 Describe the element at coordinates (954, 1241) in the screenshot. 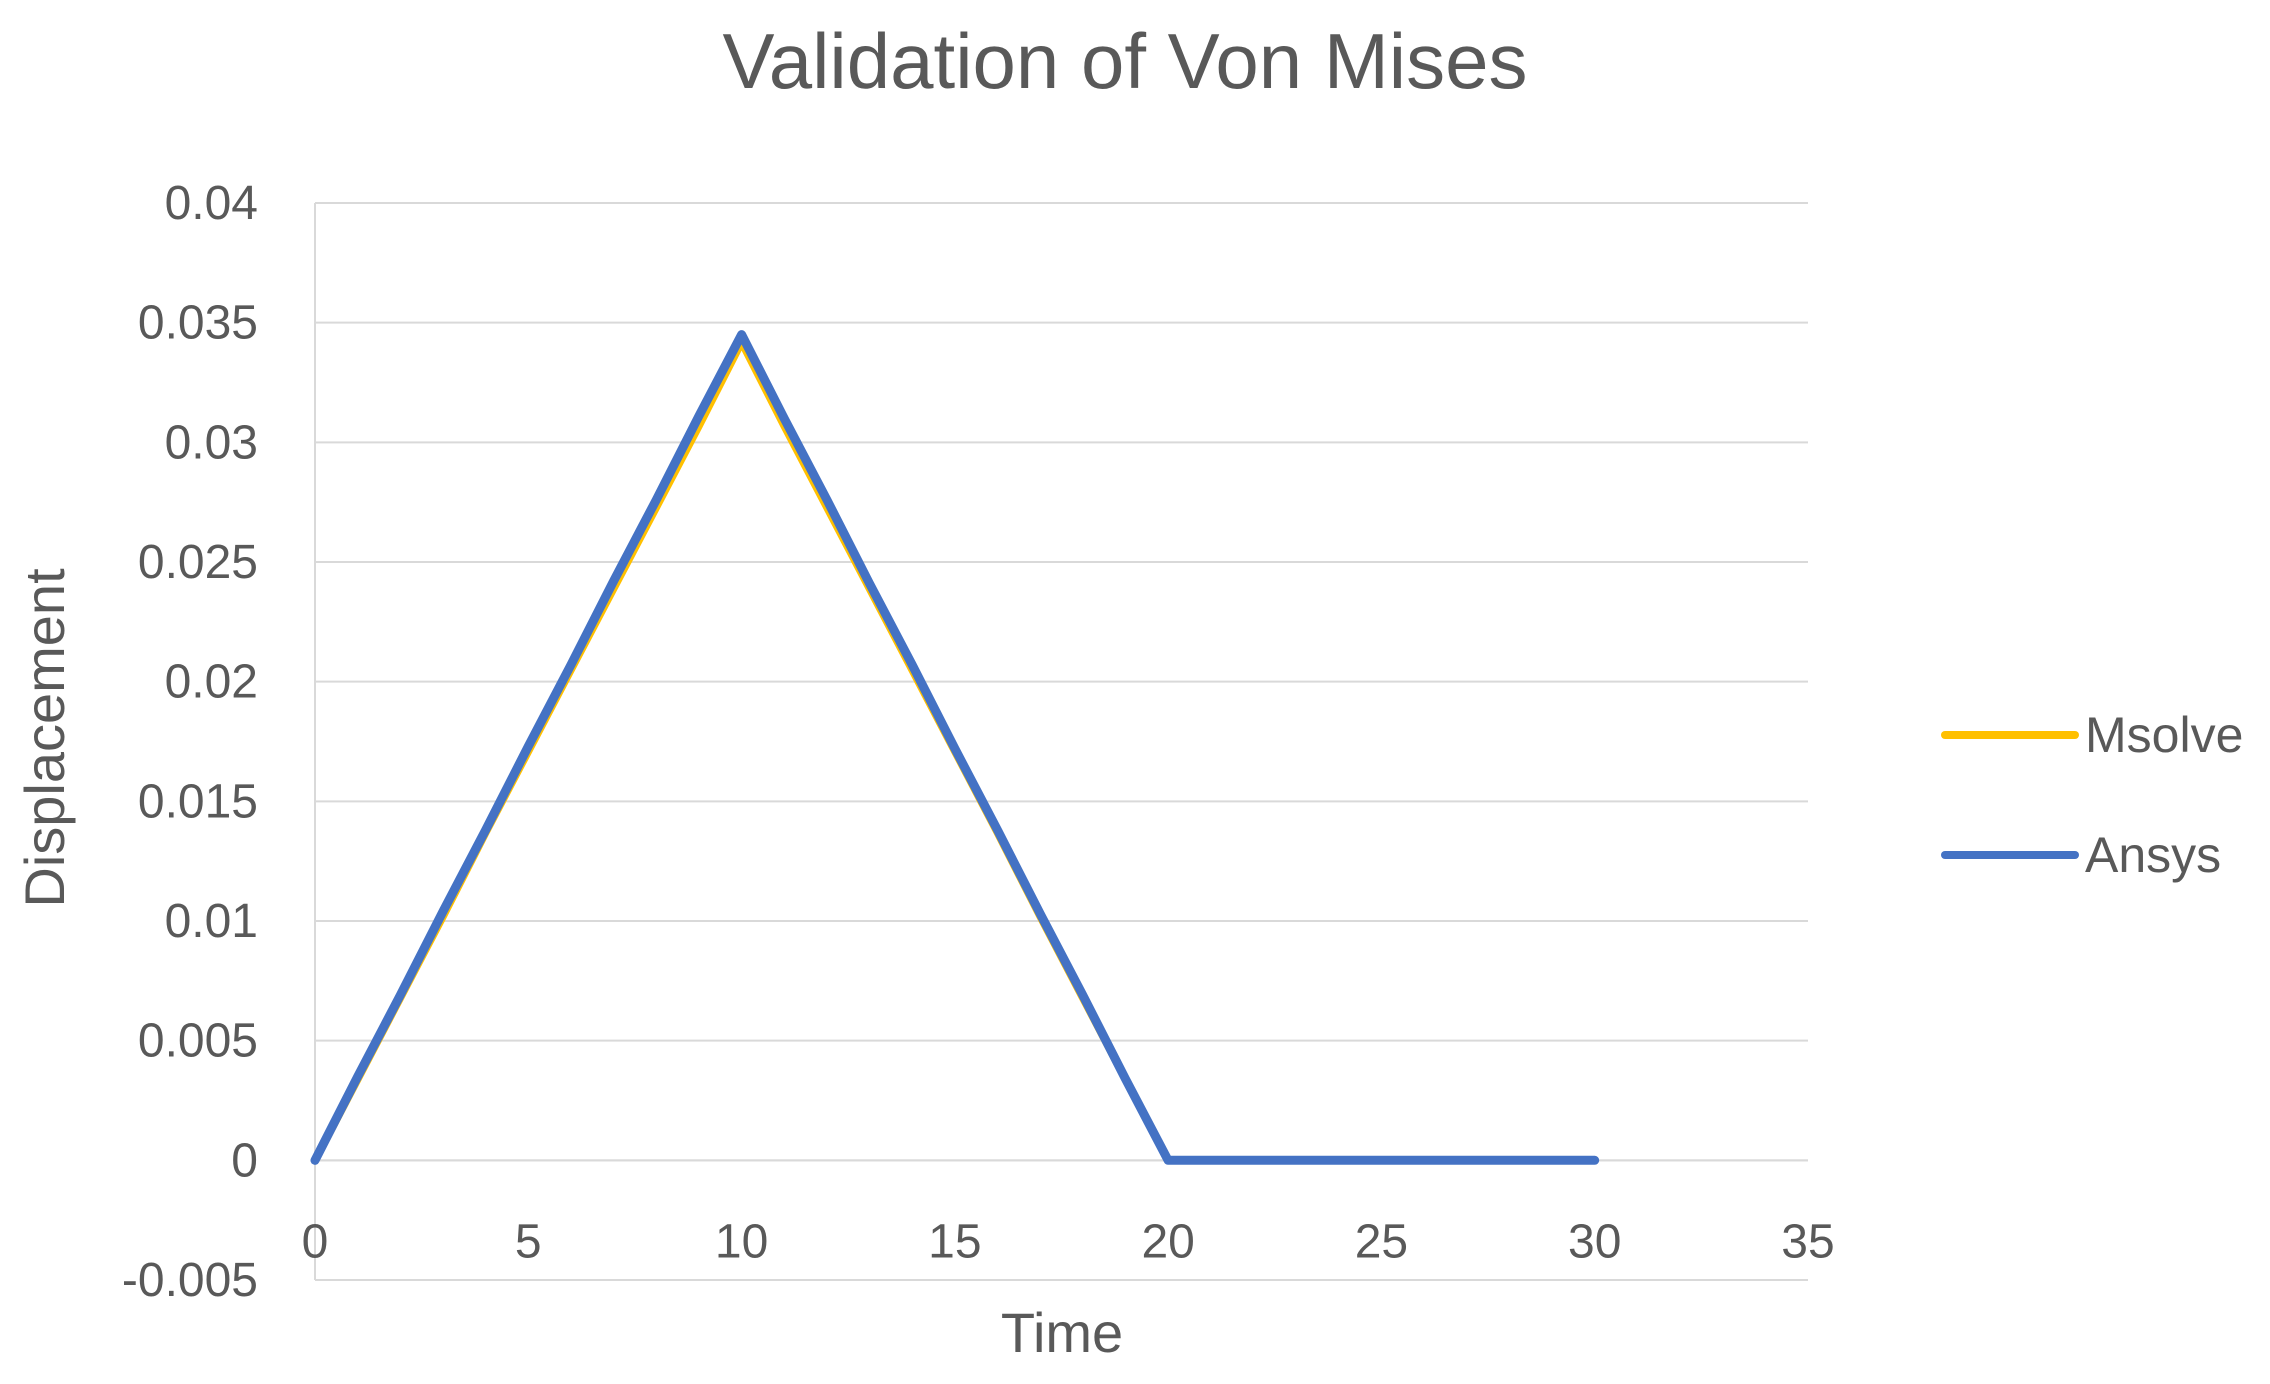

I see `x-tick-label: 15` at that location.